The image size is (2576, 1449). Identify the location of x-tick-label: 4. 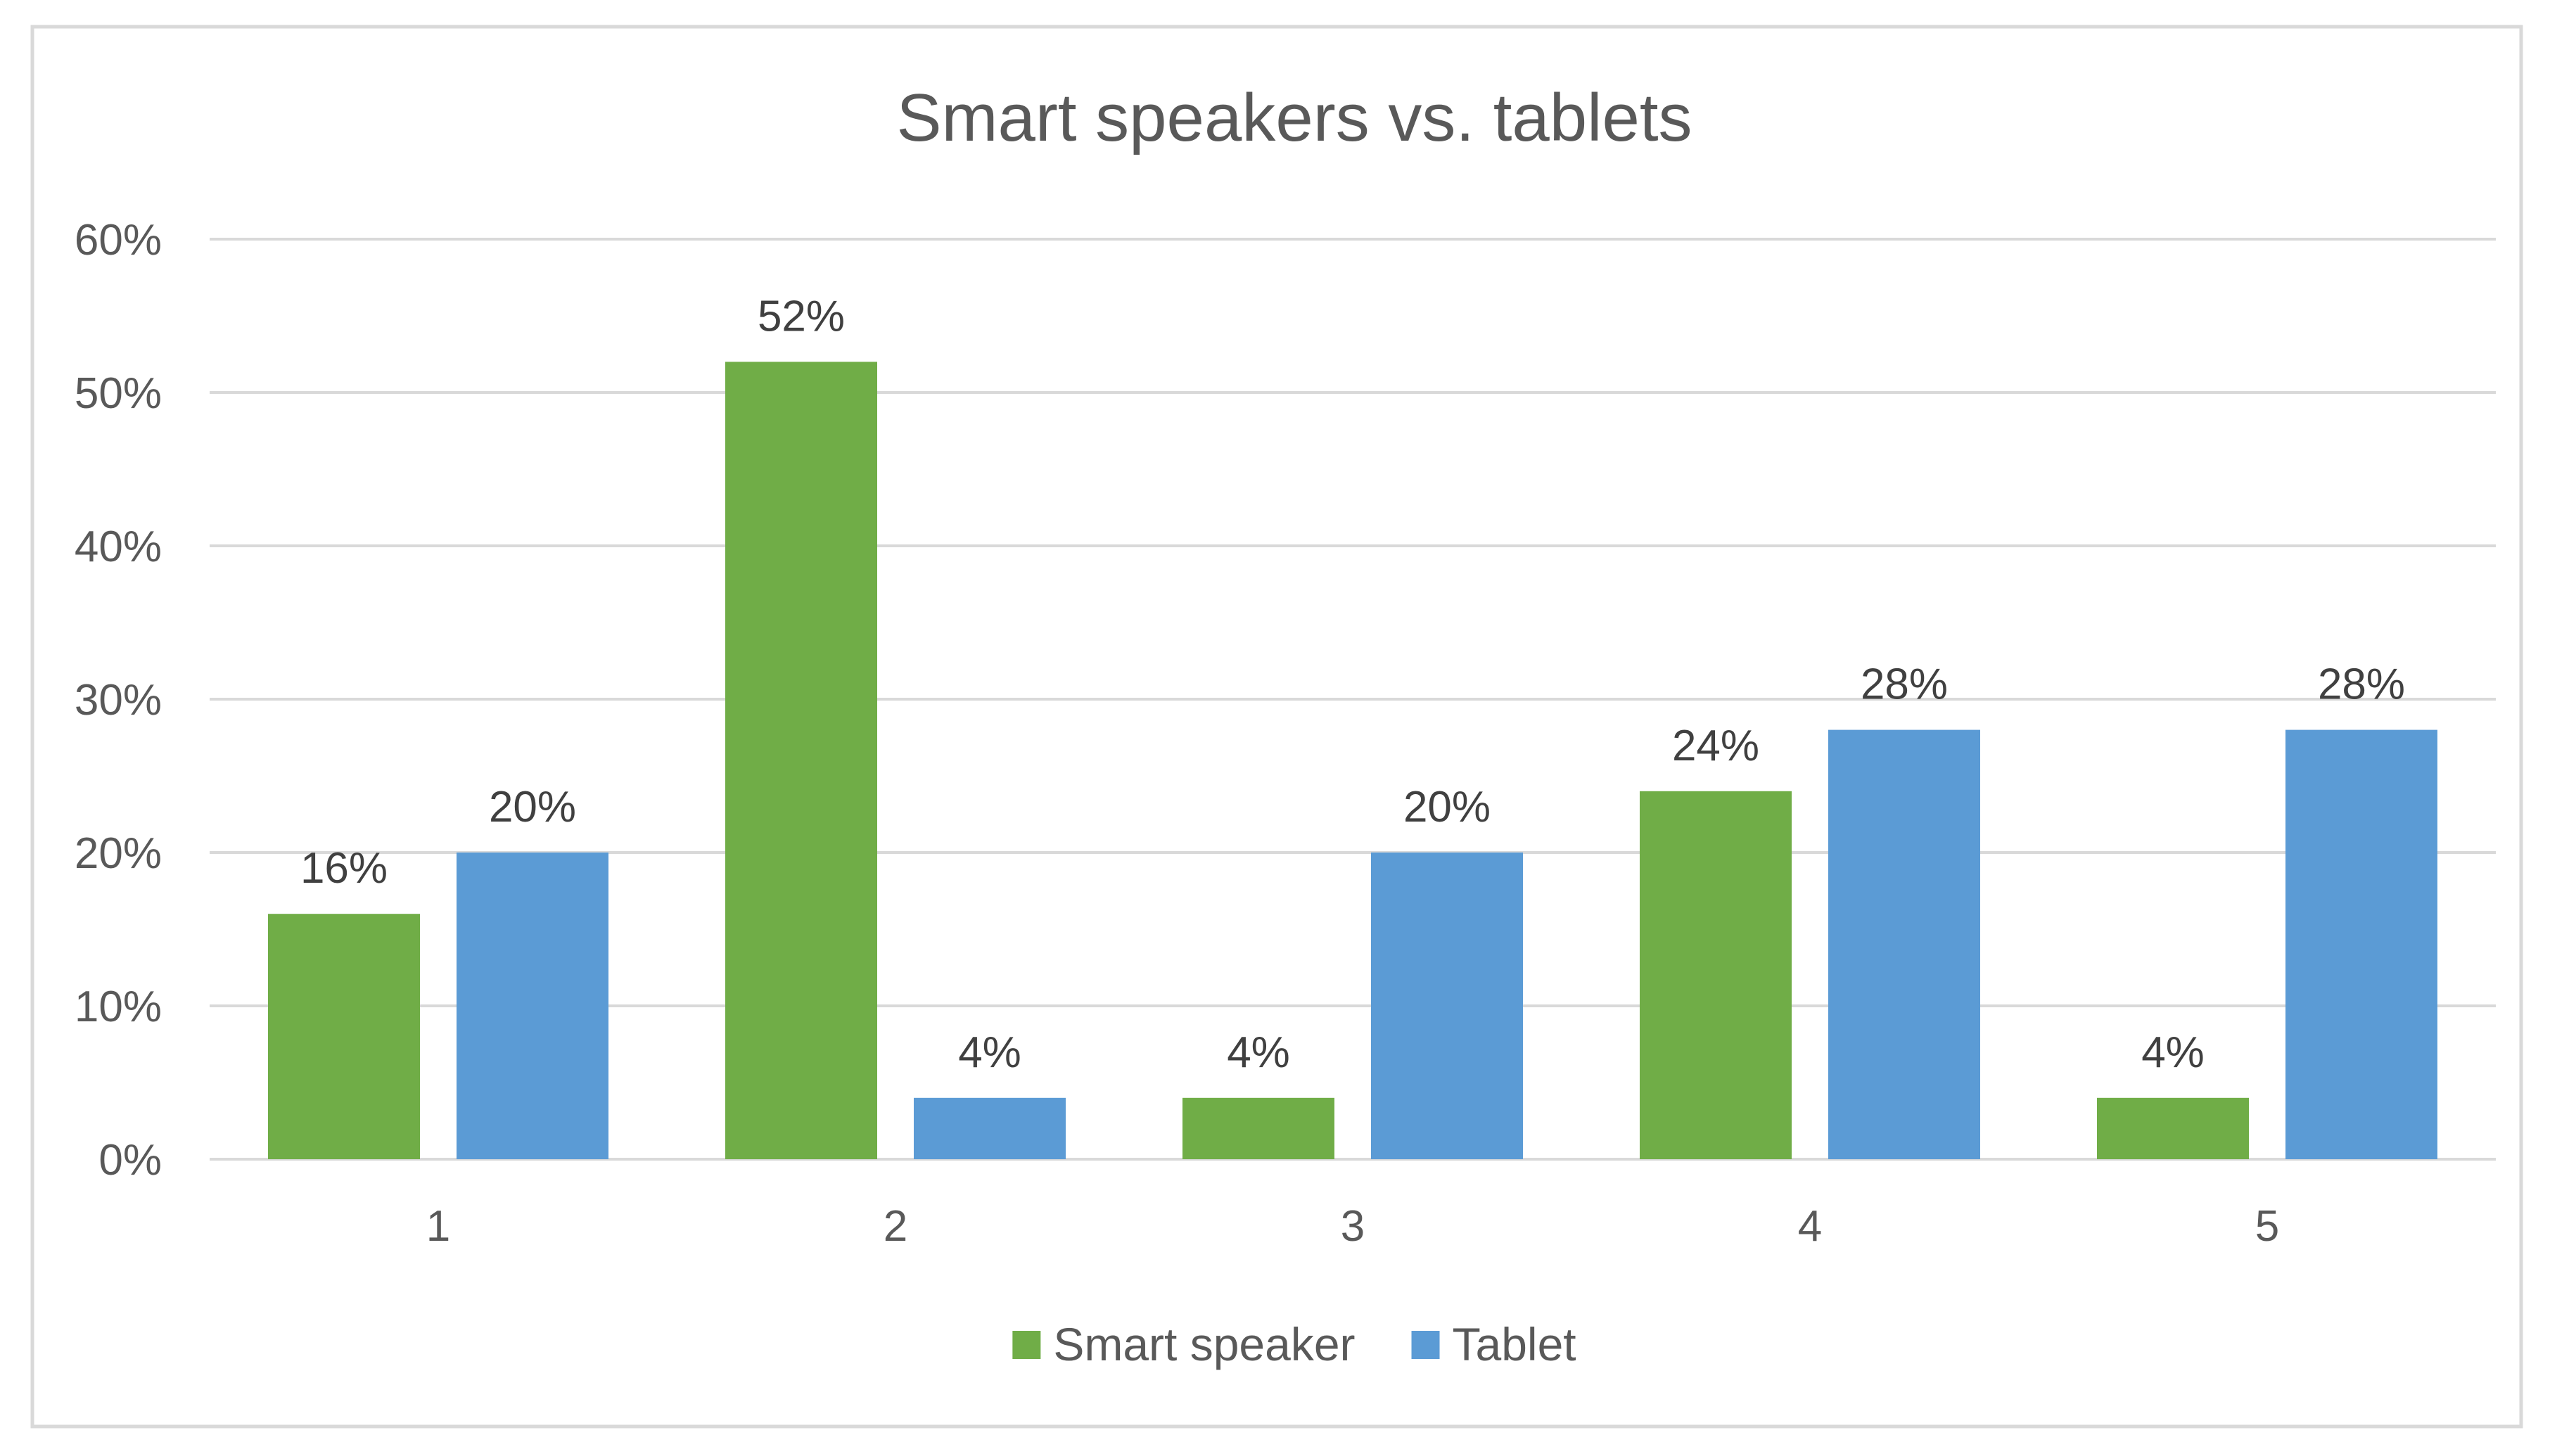
(1810, 1226).